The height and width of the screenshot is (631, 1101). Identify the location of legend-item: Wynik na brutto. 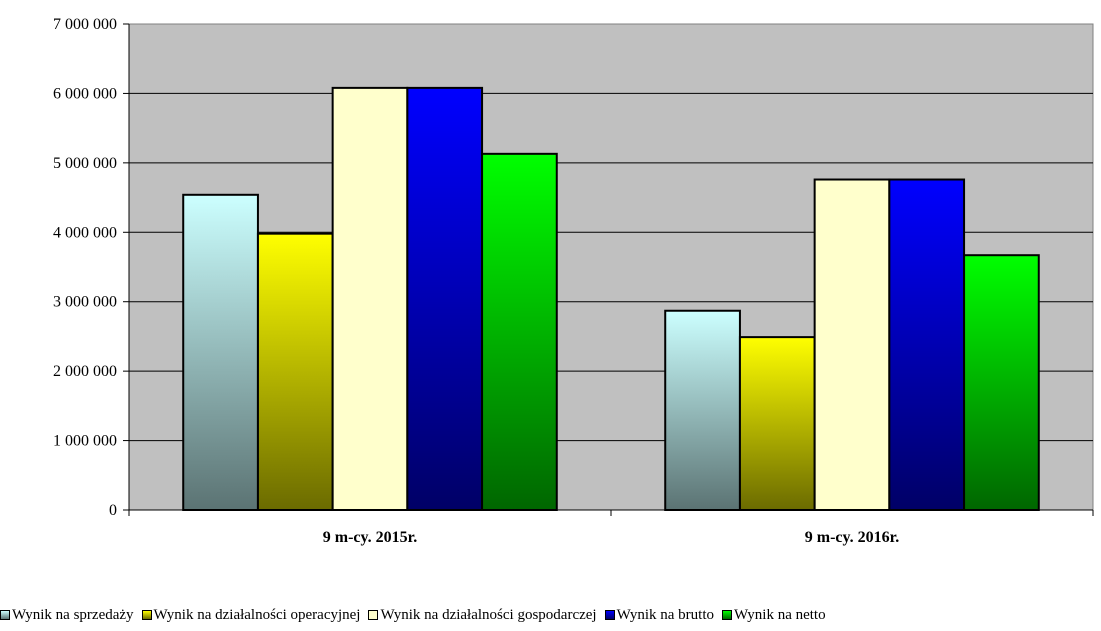
(659, 615).